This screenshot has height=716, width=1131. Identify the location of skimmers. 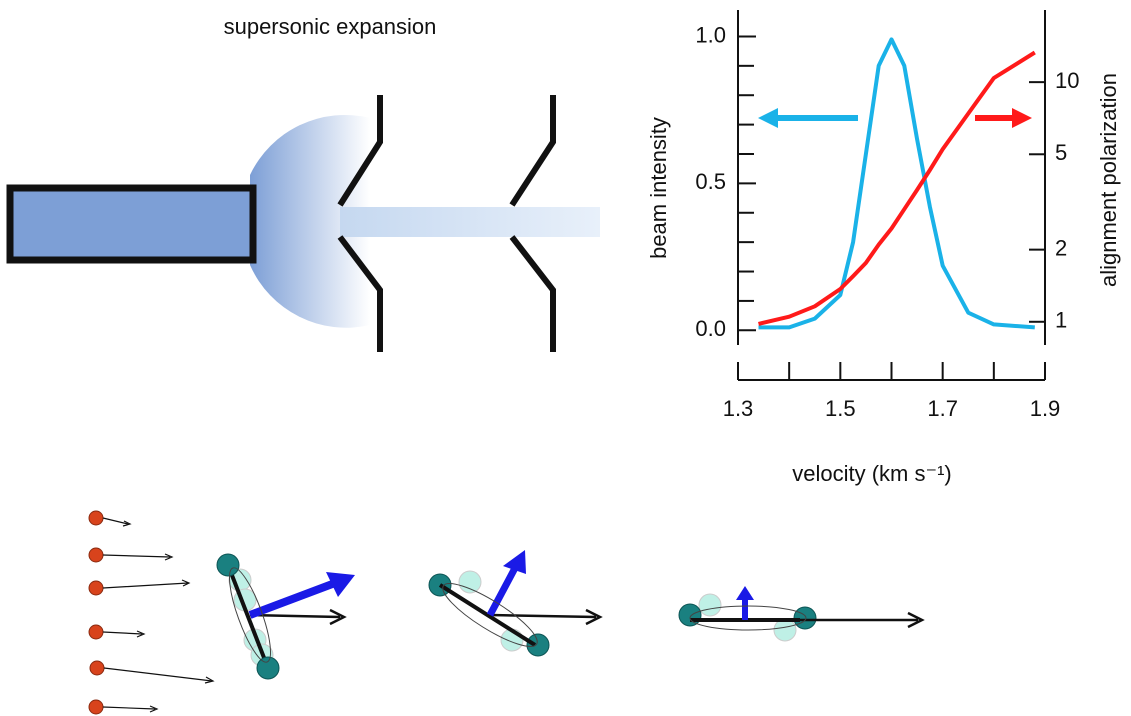
(446, 223).